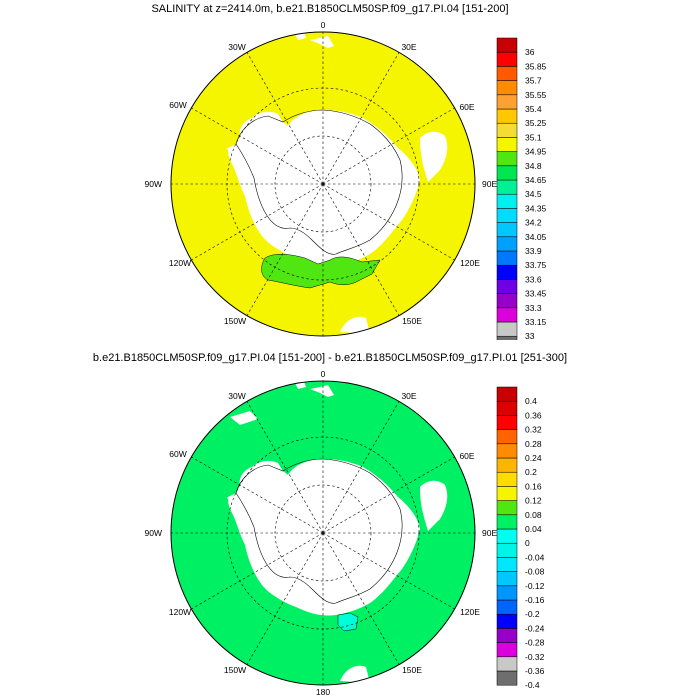  Describe the element at coordinates (536, 123) in the screenshot. I see `colorbar-tick-label: 35.25` at that location.